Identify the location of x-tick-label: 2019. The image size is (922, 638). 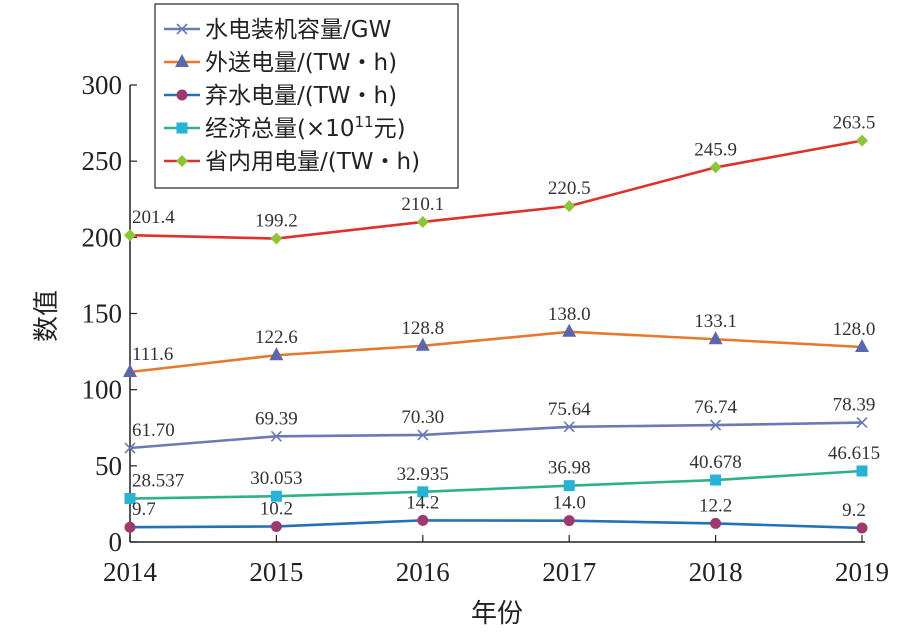
(862, 572).